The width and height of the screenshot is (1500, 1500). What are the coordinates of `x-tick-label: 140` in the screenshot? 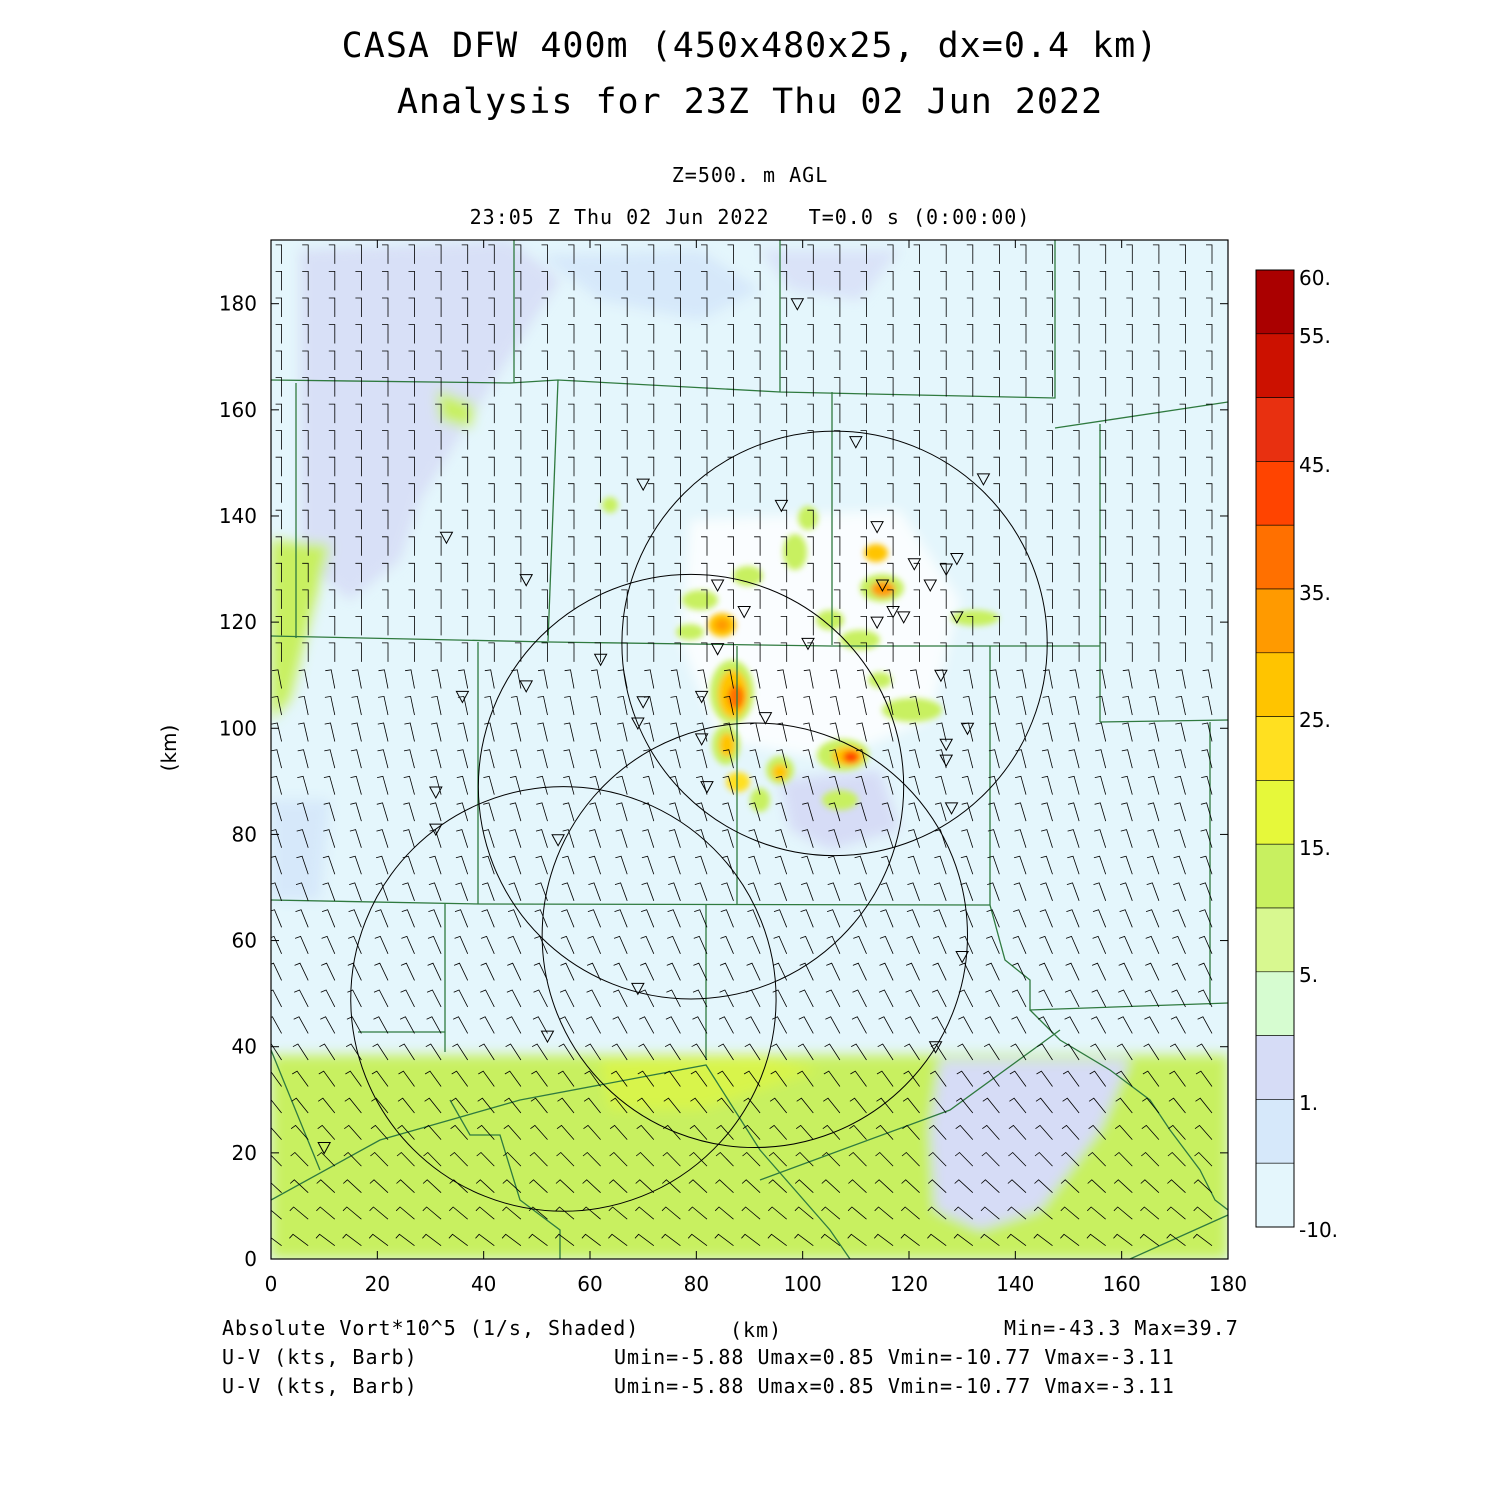 It's located at (1015, 1284).